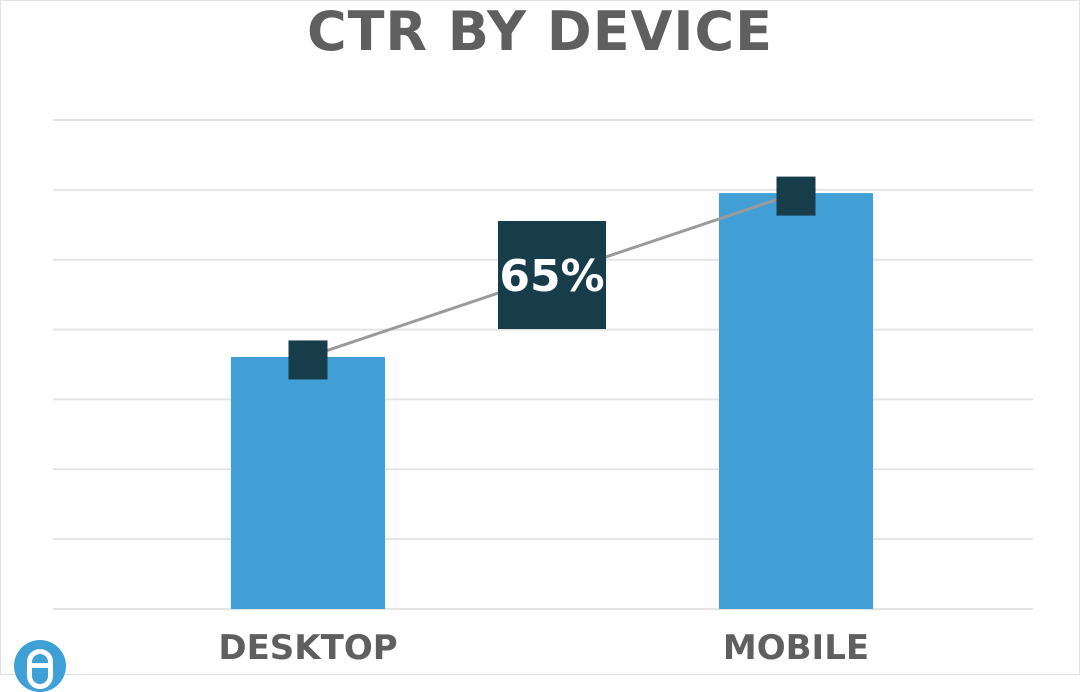 The height and width of the screenshot is (692, 1080). What do you see at coordinates (796, 196) in the screenshot?
I see `marker-mobile` at bounding box center [796, 196].